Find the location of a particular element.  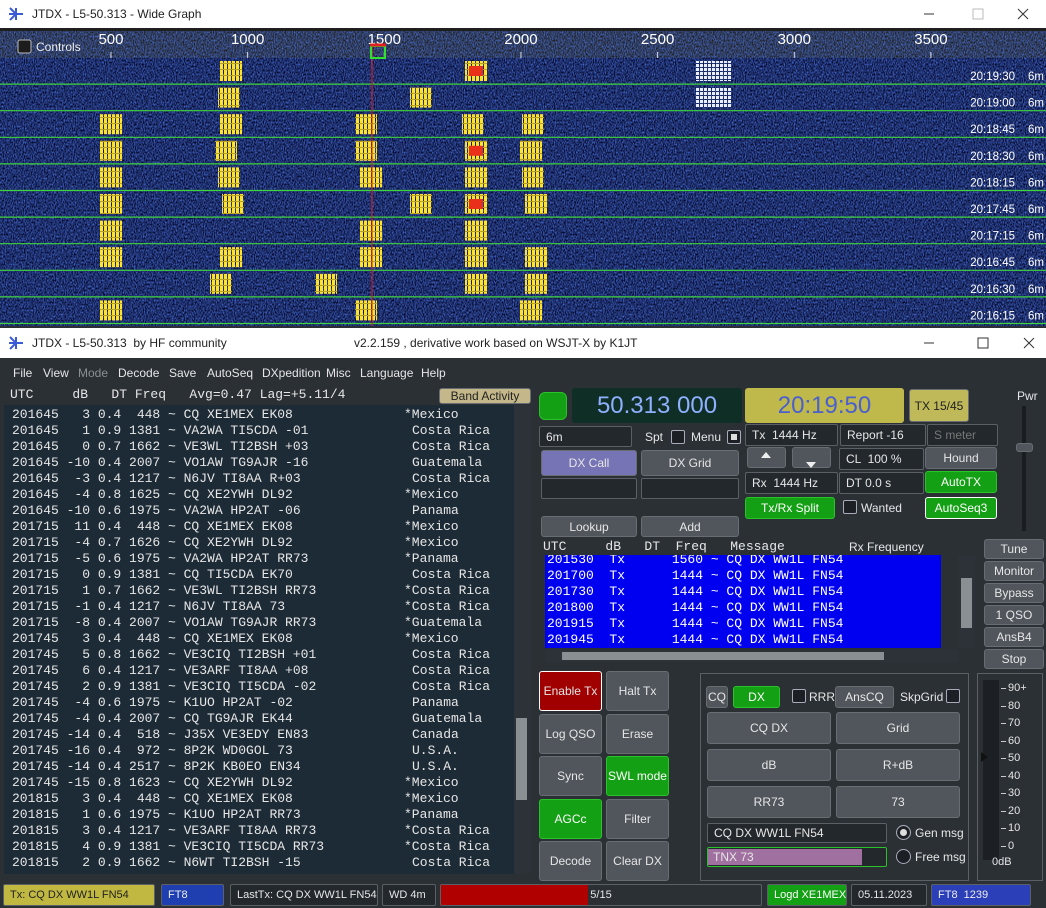

dial-frequency: 50.313 000 is located at coordinates (657, 405).